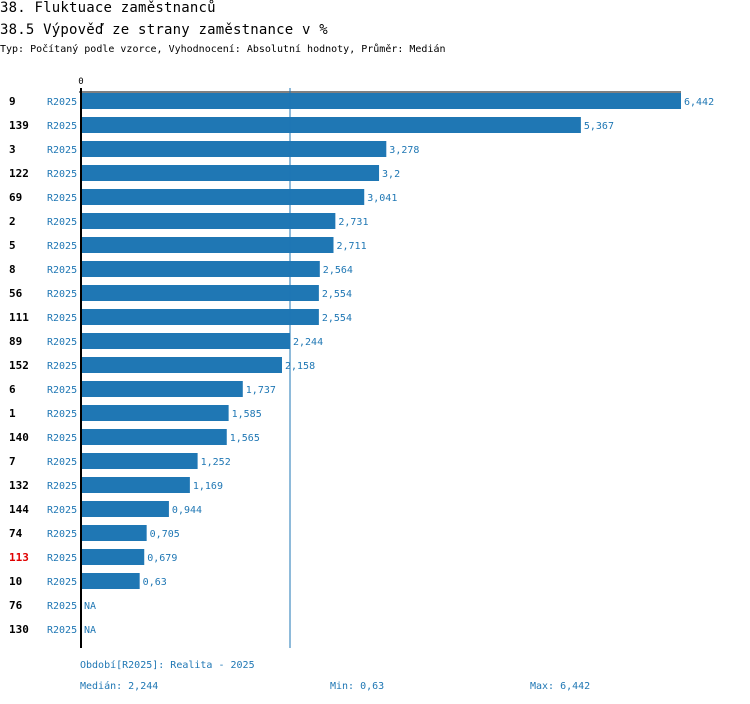 This screenshot has width=750, height=704. Describe the element at coordinates (19, 557) in the screenshot. I see `row-id-label: 113` at that location.